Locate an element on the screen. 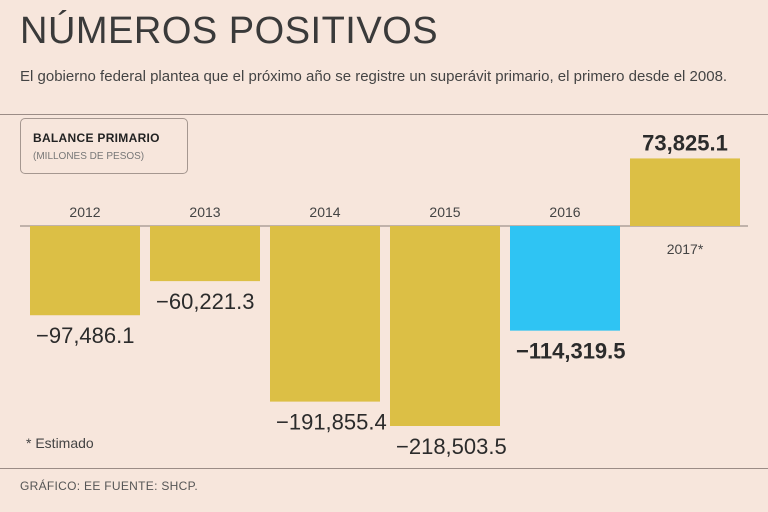  value-label: −114,319.5 is located at coordinates (571, 351).